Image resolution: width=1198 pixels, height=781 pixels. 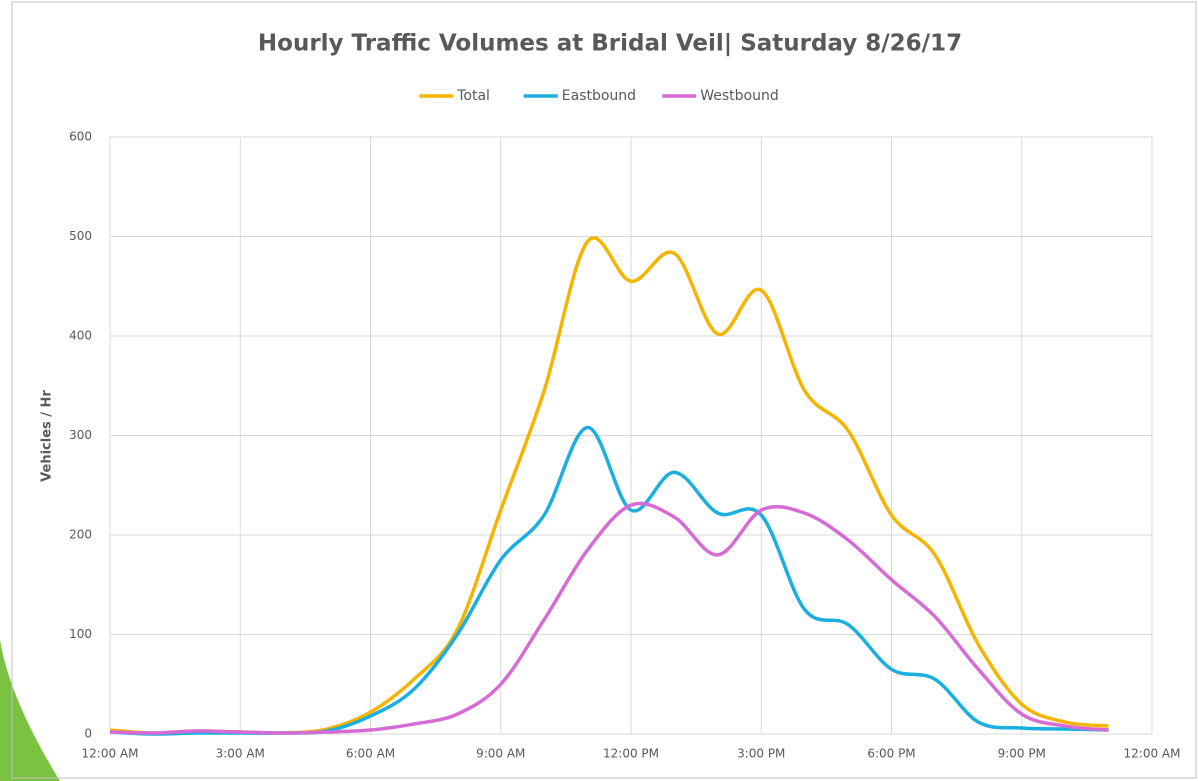 I want to click on legend: Total Eastbound Westbound, so click(x=599, y=96).